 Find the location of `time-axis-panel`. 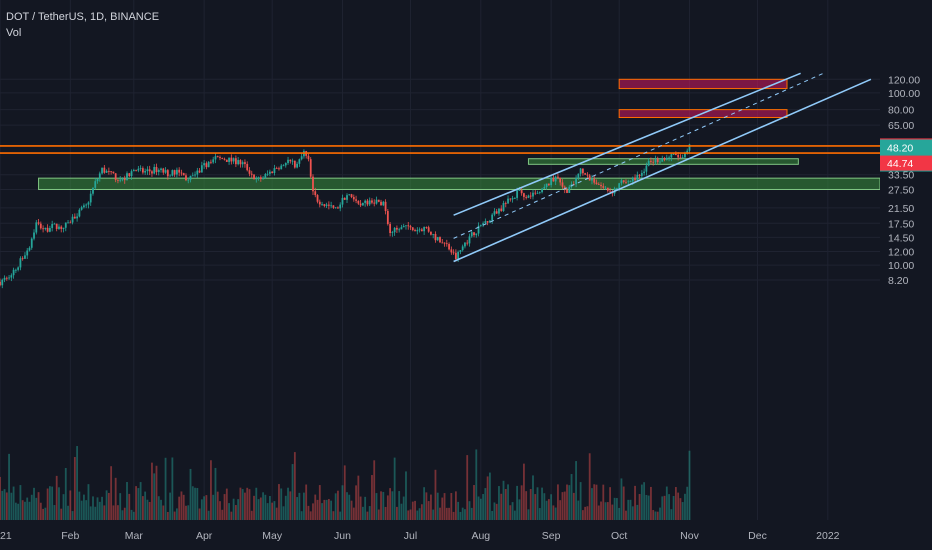

time-axis-panel is located at coordinates (466, 535).